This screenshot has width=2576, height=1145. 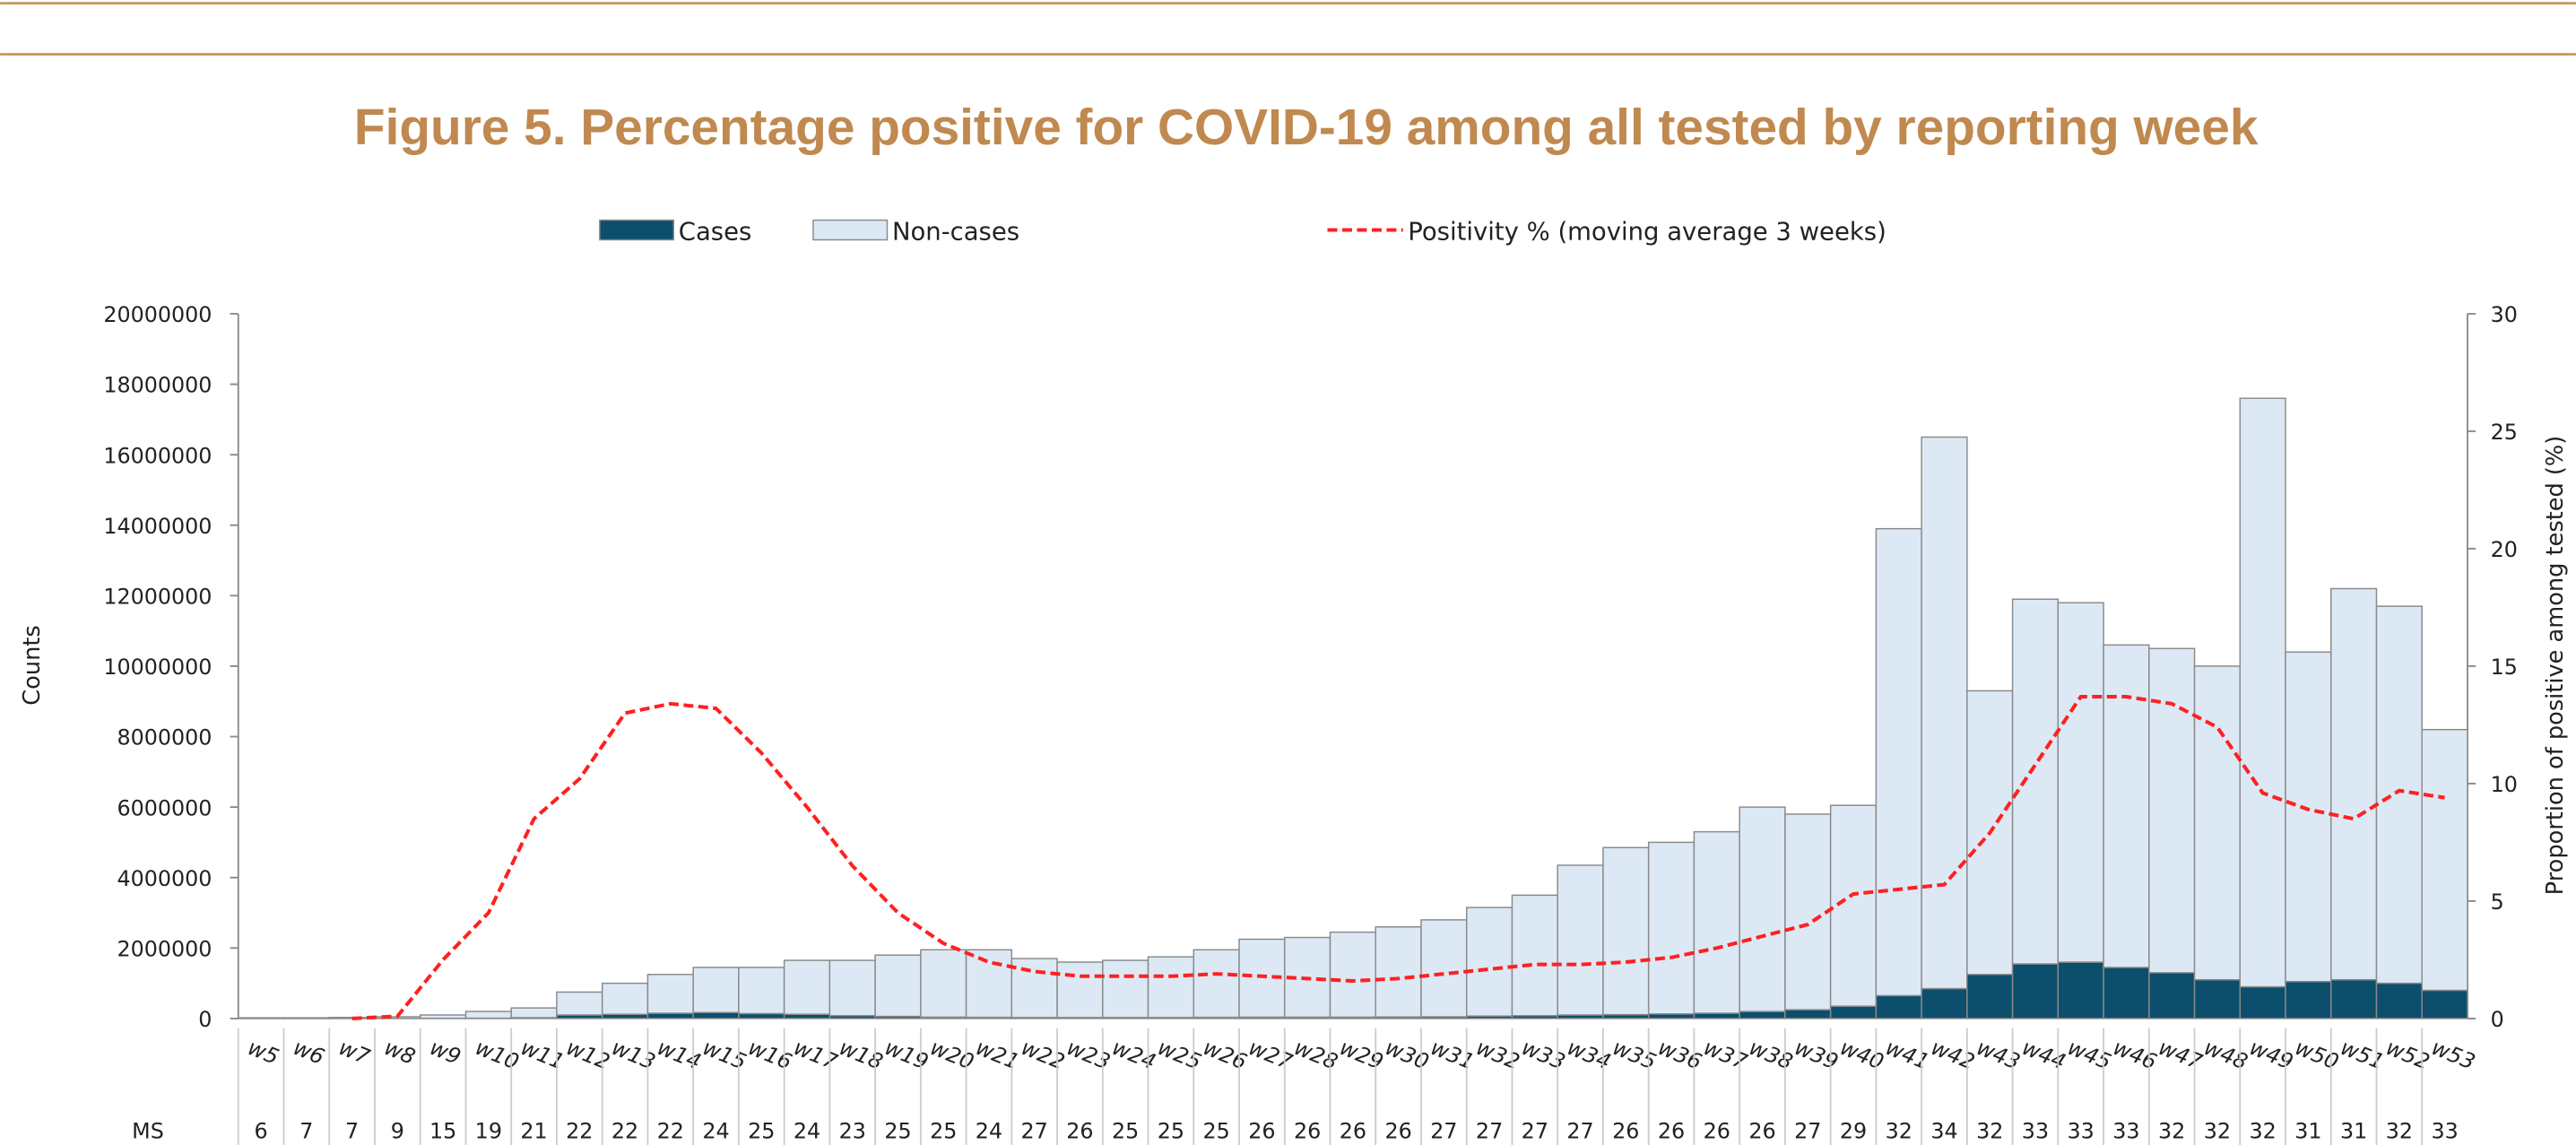 What do you see at coordinates (1725, 1055) in the screenshot?
I see `x-tick-label: w37` at bounding box center [1725, 1055].